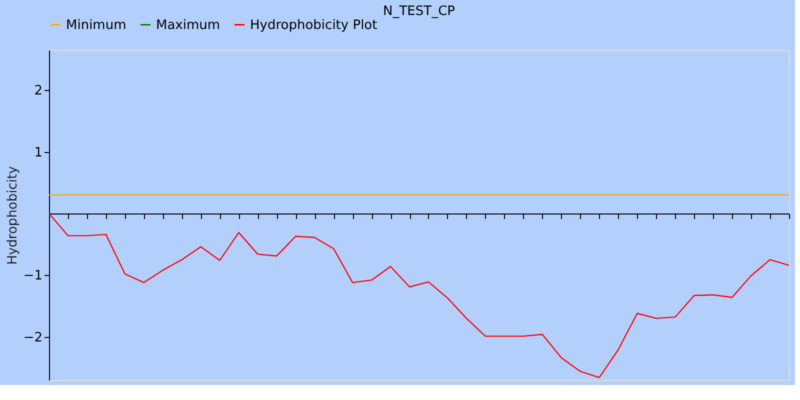 The image size is (800, 400). What do you see at coordinates (32, 276) in the screenshot?
I see `y-tick-label: −1` at bounding box center [32, 276].